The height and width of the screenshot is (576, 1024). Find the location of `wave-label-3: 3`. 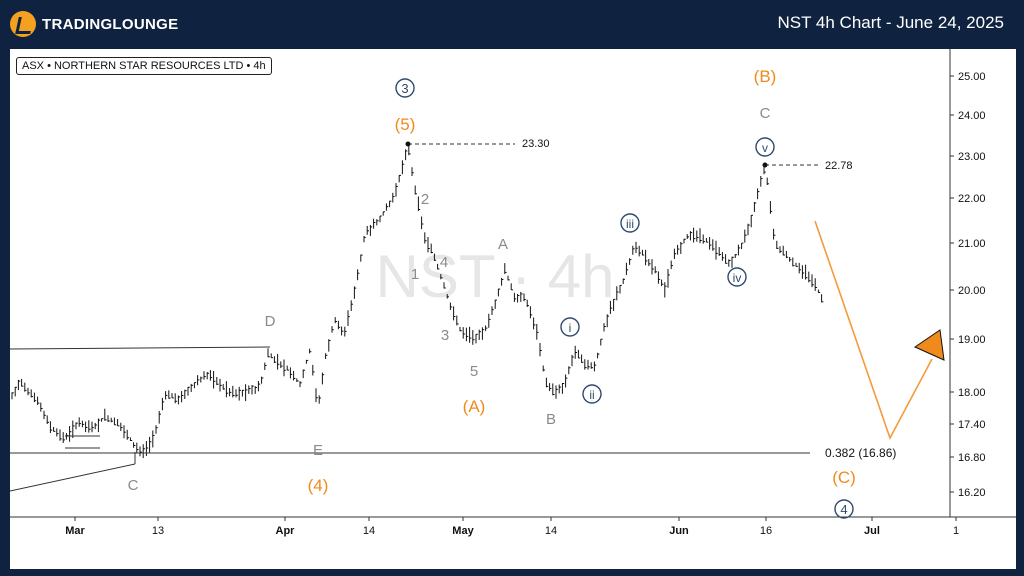

wave-label-3: 3 is located at coordinates (445, 335).